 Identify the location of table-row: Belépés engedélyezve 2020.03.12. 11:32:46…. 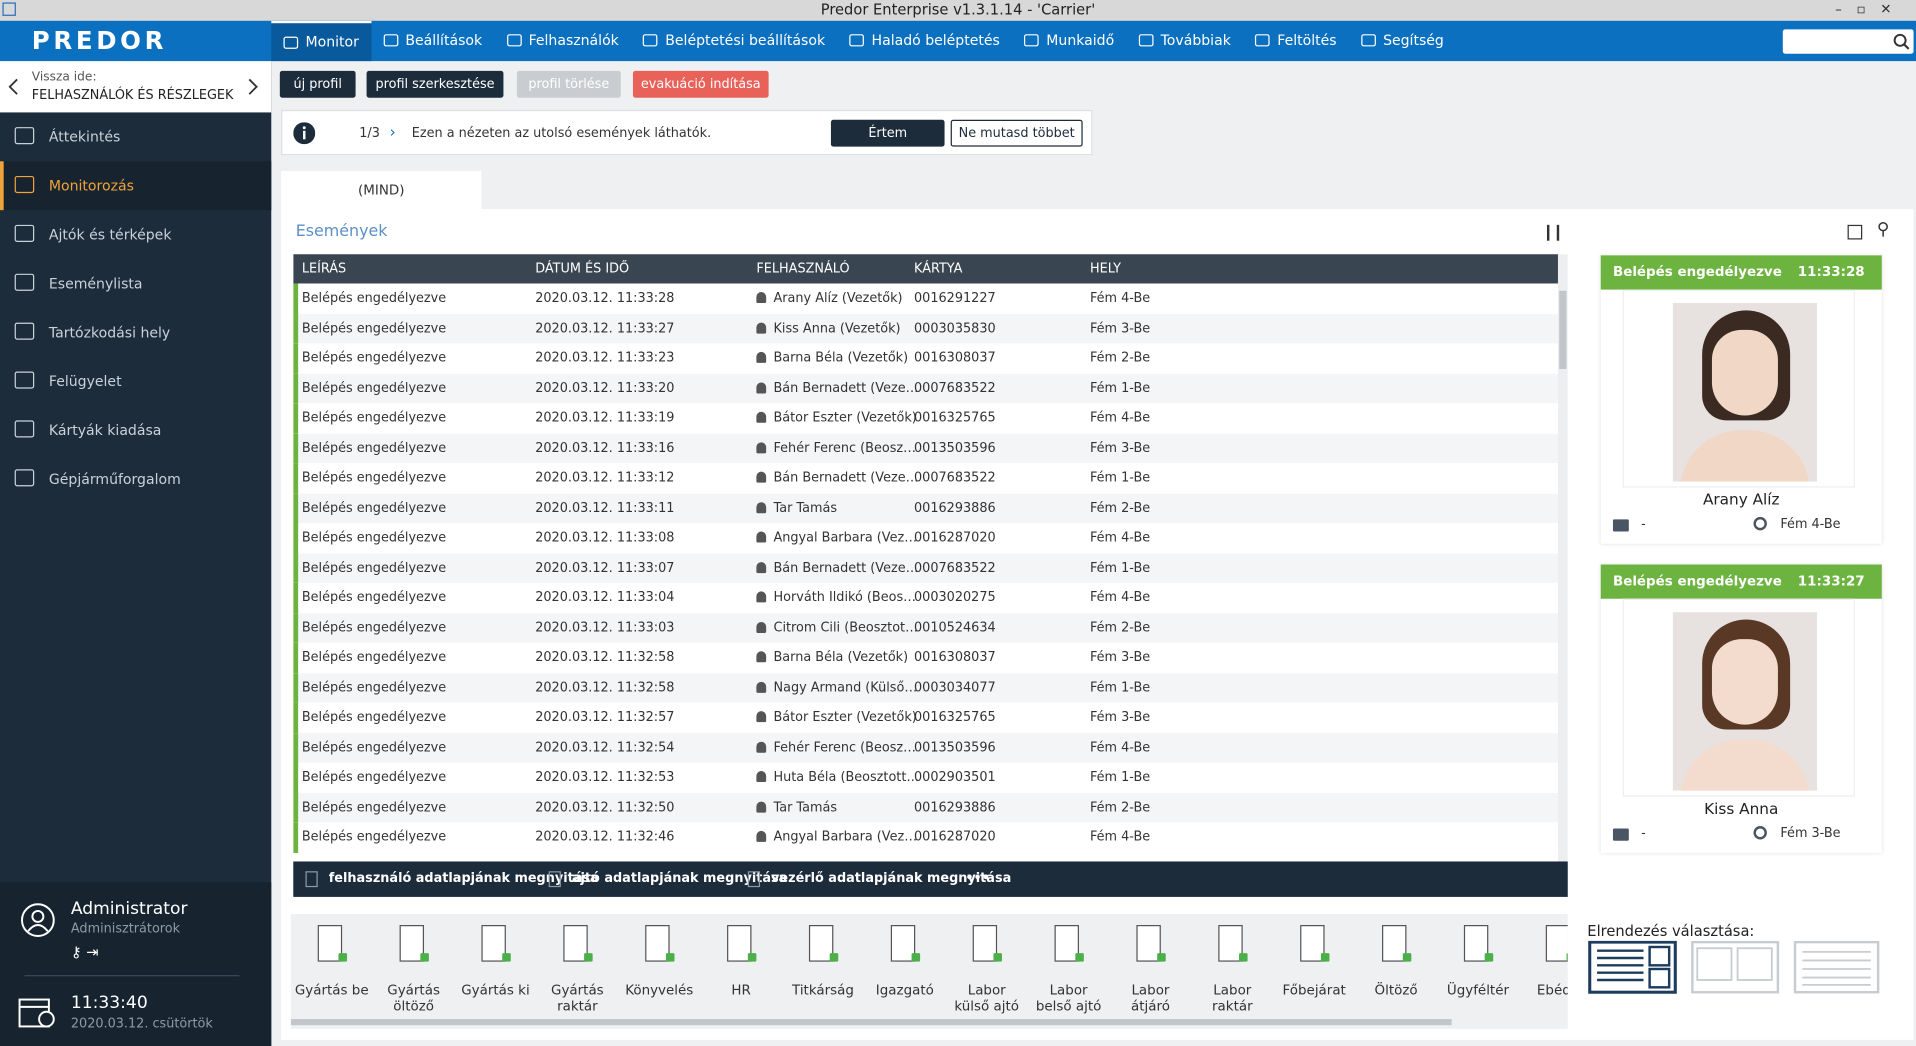
(925, 837).